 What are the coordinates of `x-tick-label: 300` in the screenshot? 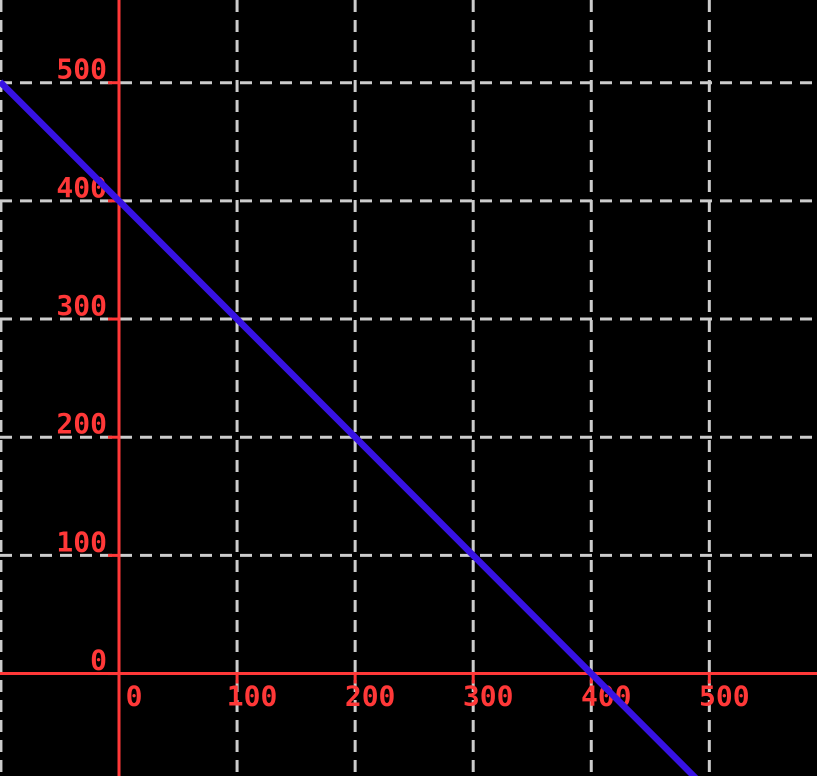 It's located at (488, 696).